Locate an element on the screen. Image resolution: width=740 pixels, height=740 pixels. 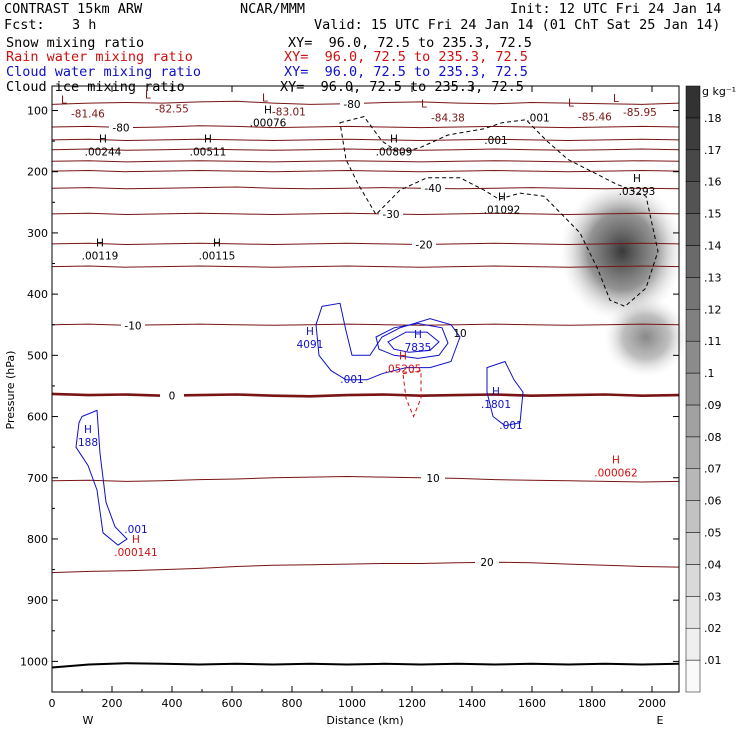
rain-water-contour is located at coordinates (412, 394).